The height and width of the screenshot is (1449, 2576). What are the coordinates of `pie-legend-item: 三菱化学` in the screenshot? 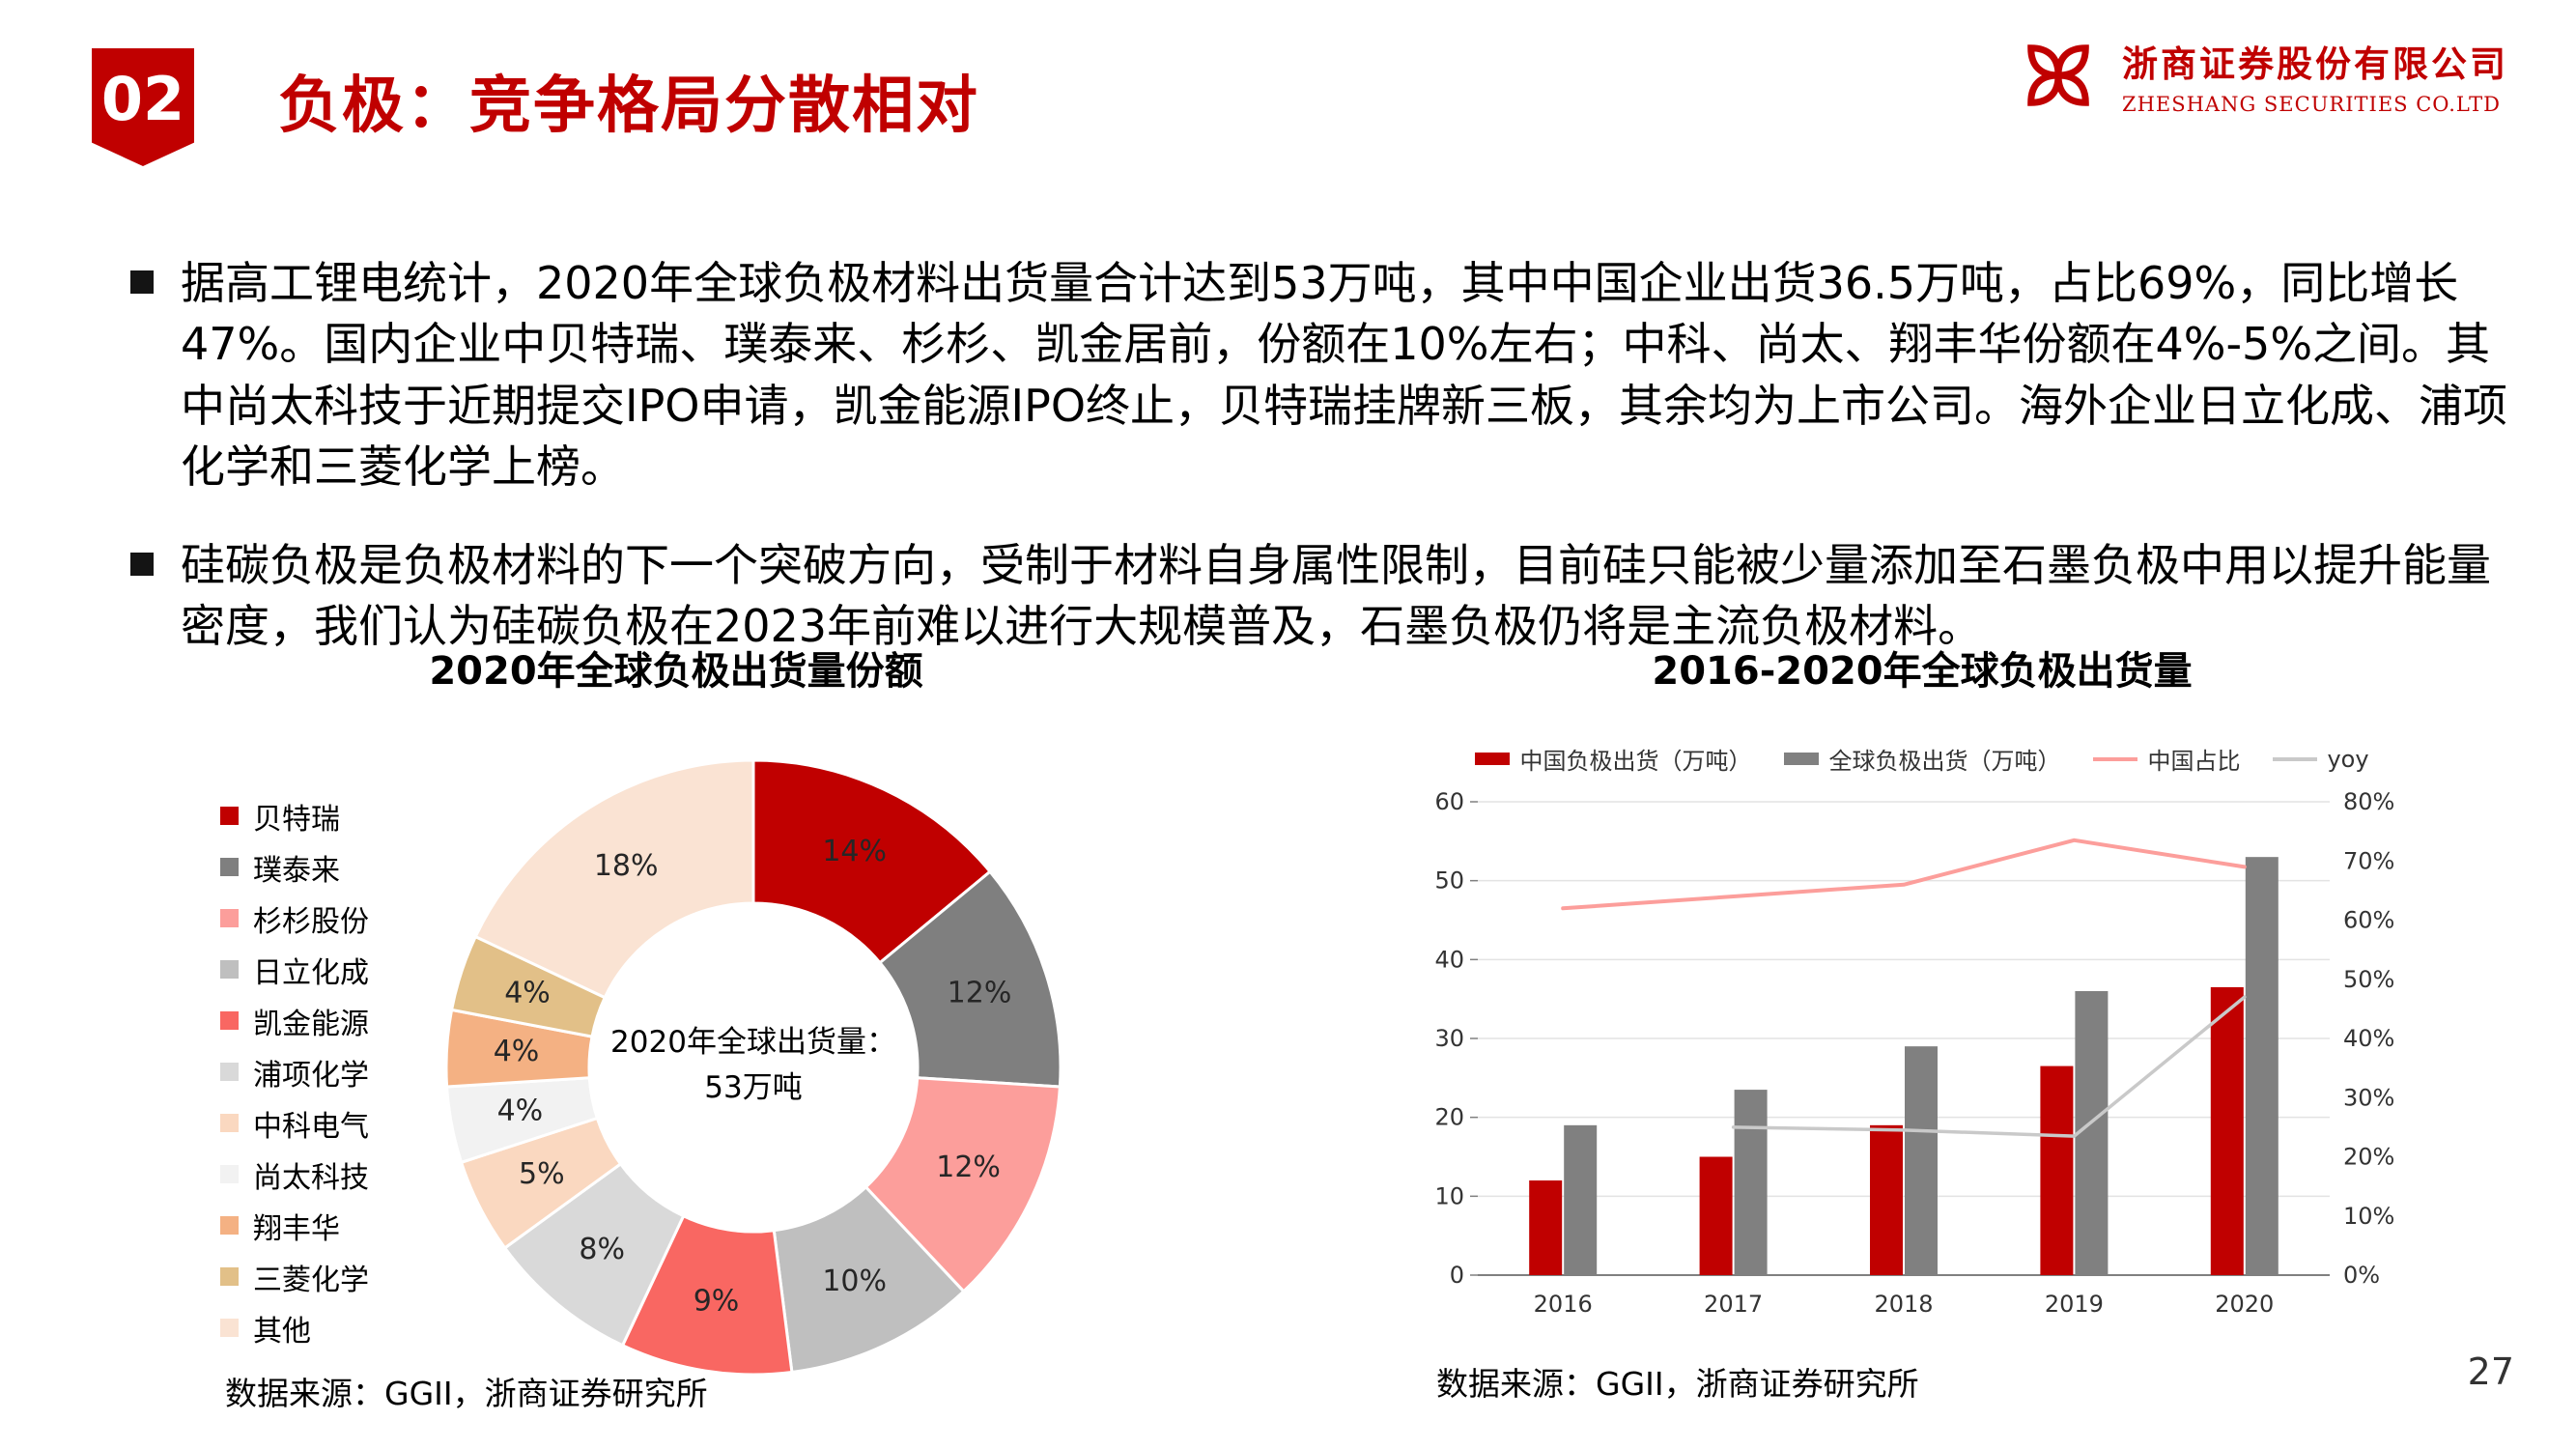 It's located at (294, 1276).